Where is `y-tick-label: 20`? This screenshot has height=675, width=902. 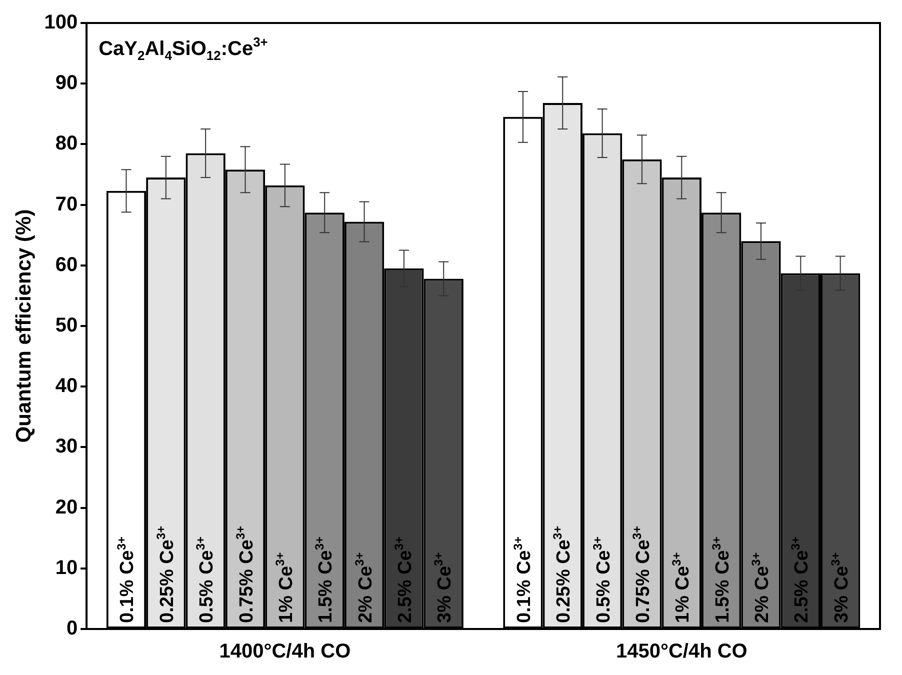 y-tick-label: 20 is located at coordinates (66, 507).